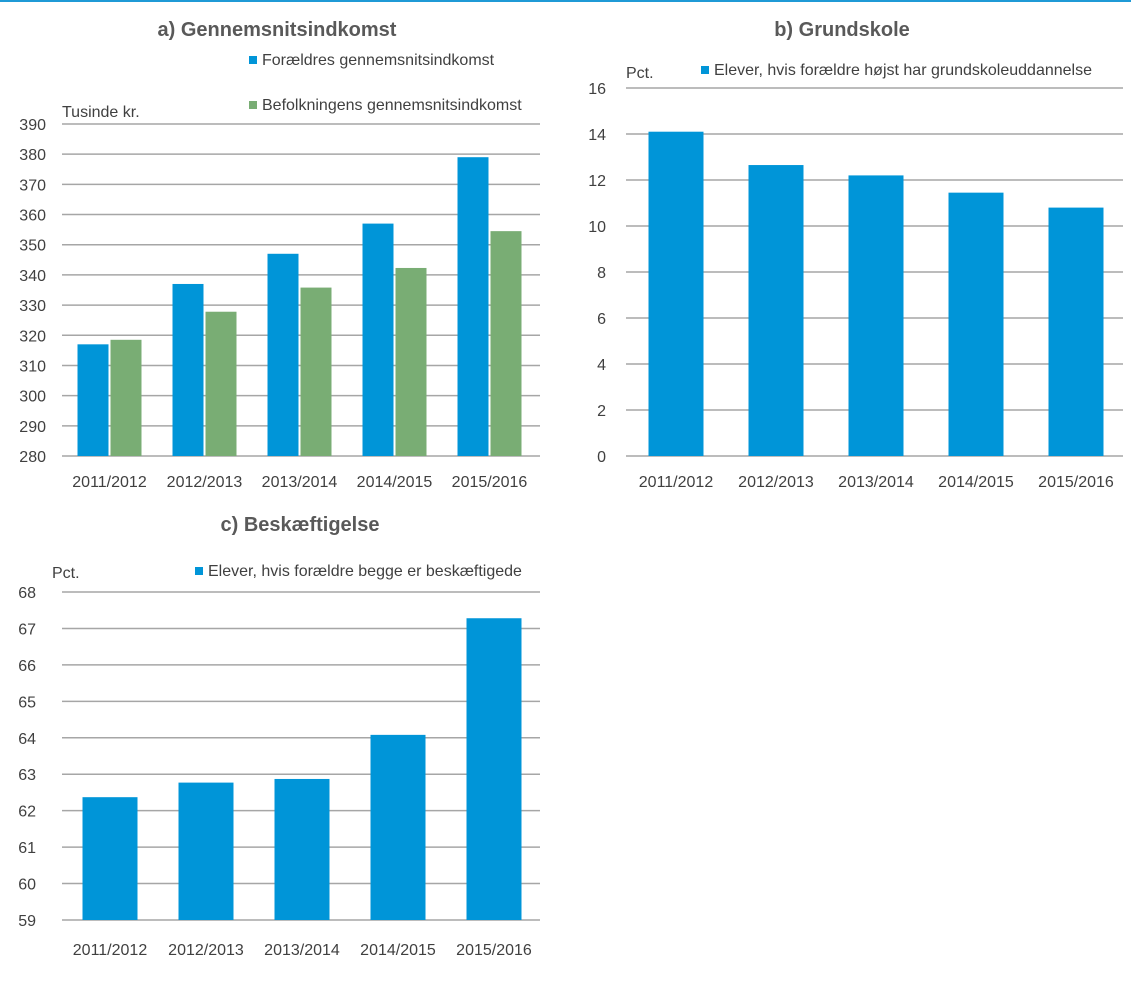 This screenshot has height=992, width=1131. I want to click on top-accent-line, so click(565, 1).